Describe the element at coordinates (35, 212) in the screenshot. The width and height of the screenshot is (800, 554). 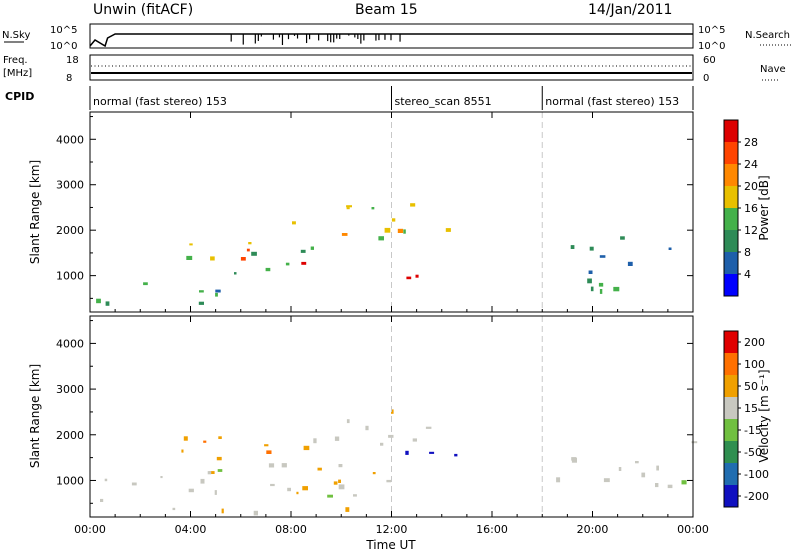
I see `power-ylabel: Slant Range [km]` at that location.